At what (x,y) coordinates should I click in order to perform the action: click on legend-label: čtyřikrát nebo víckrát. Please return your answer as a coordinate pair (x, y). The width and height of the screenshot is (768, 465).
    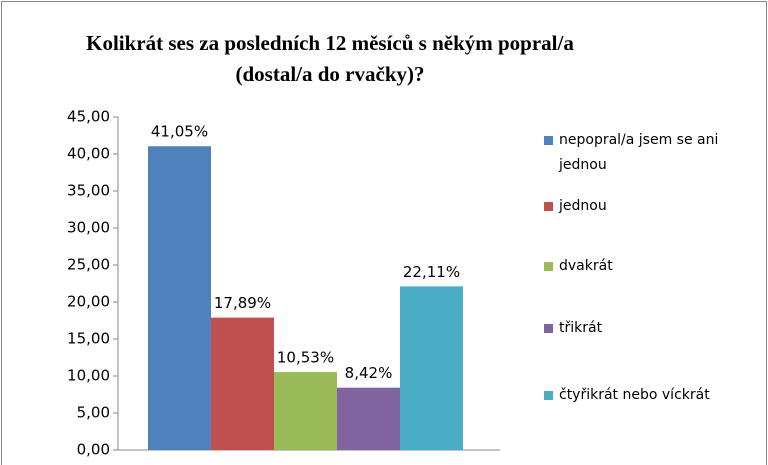
    Looking at the image, I should click on (634, 395).